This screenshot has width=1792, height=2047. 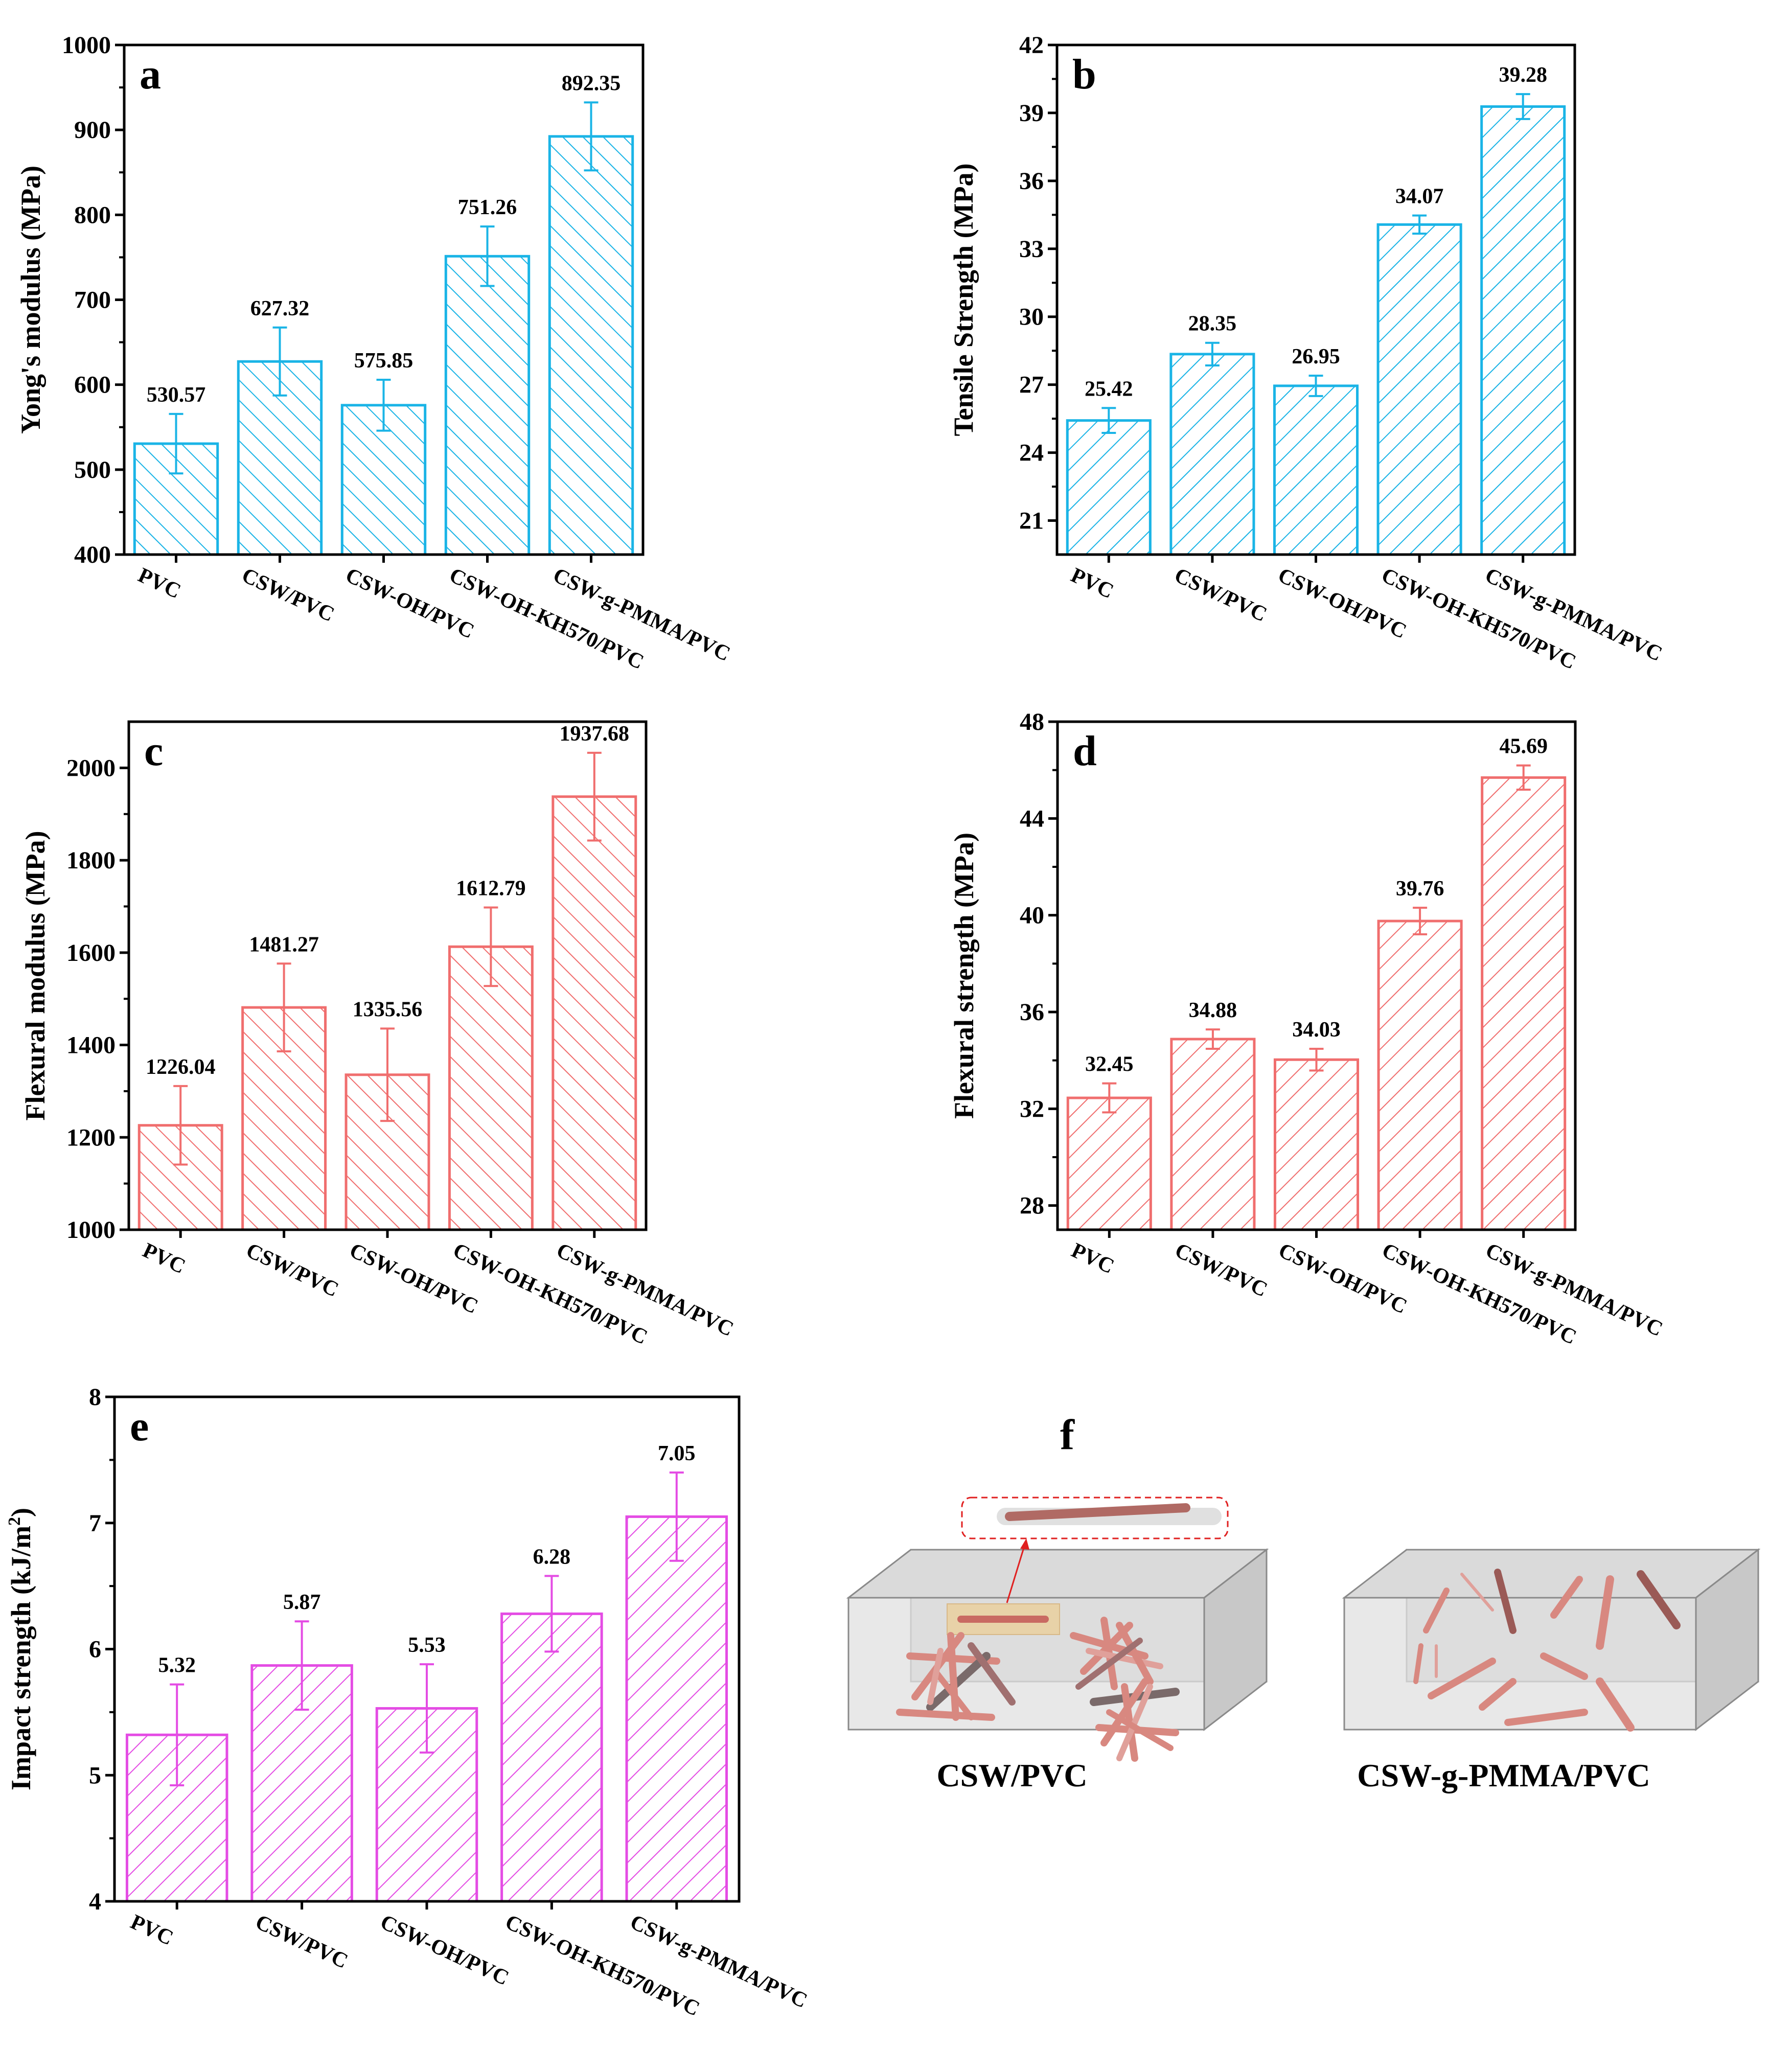 I want to click on value-label-3: 5.53, so click(x=427, y=1645).